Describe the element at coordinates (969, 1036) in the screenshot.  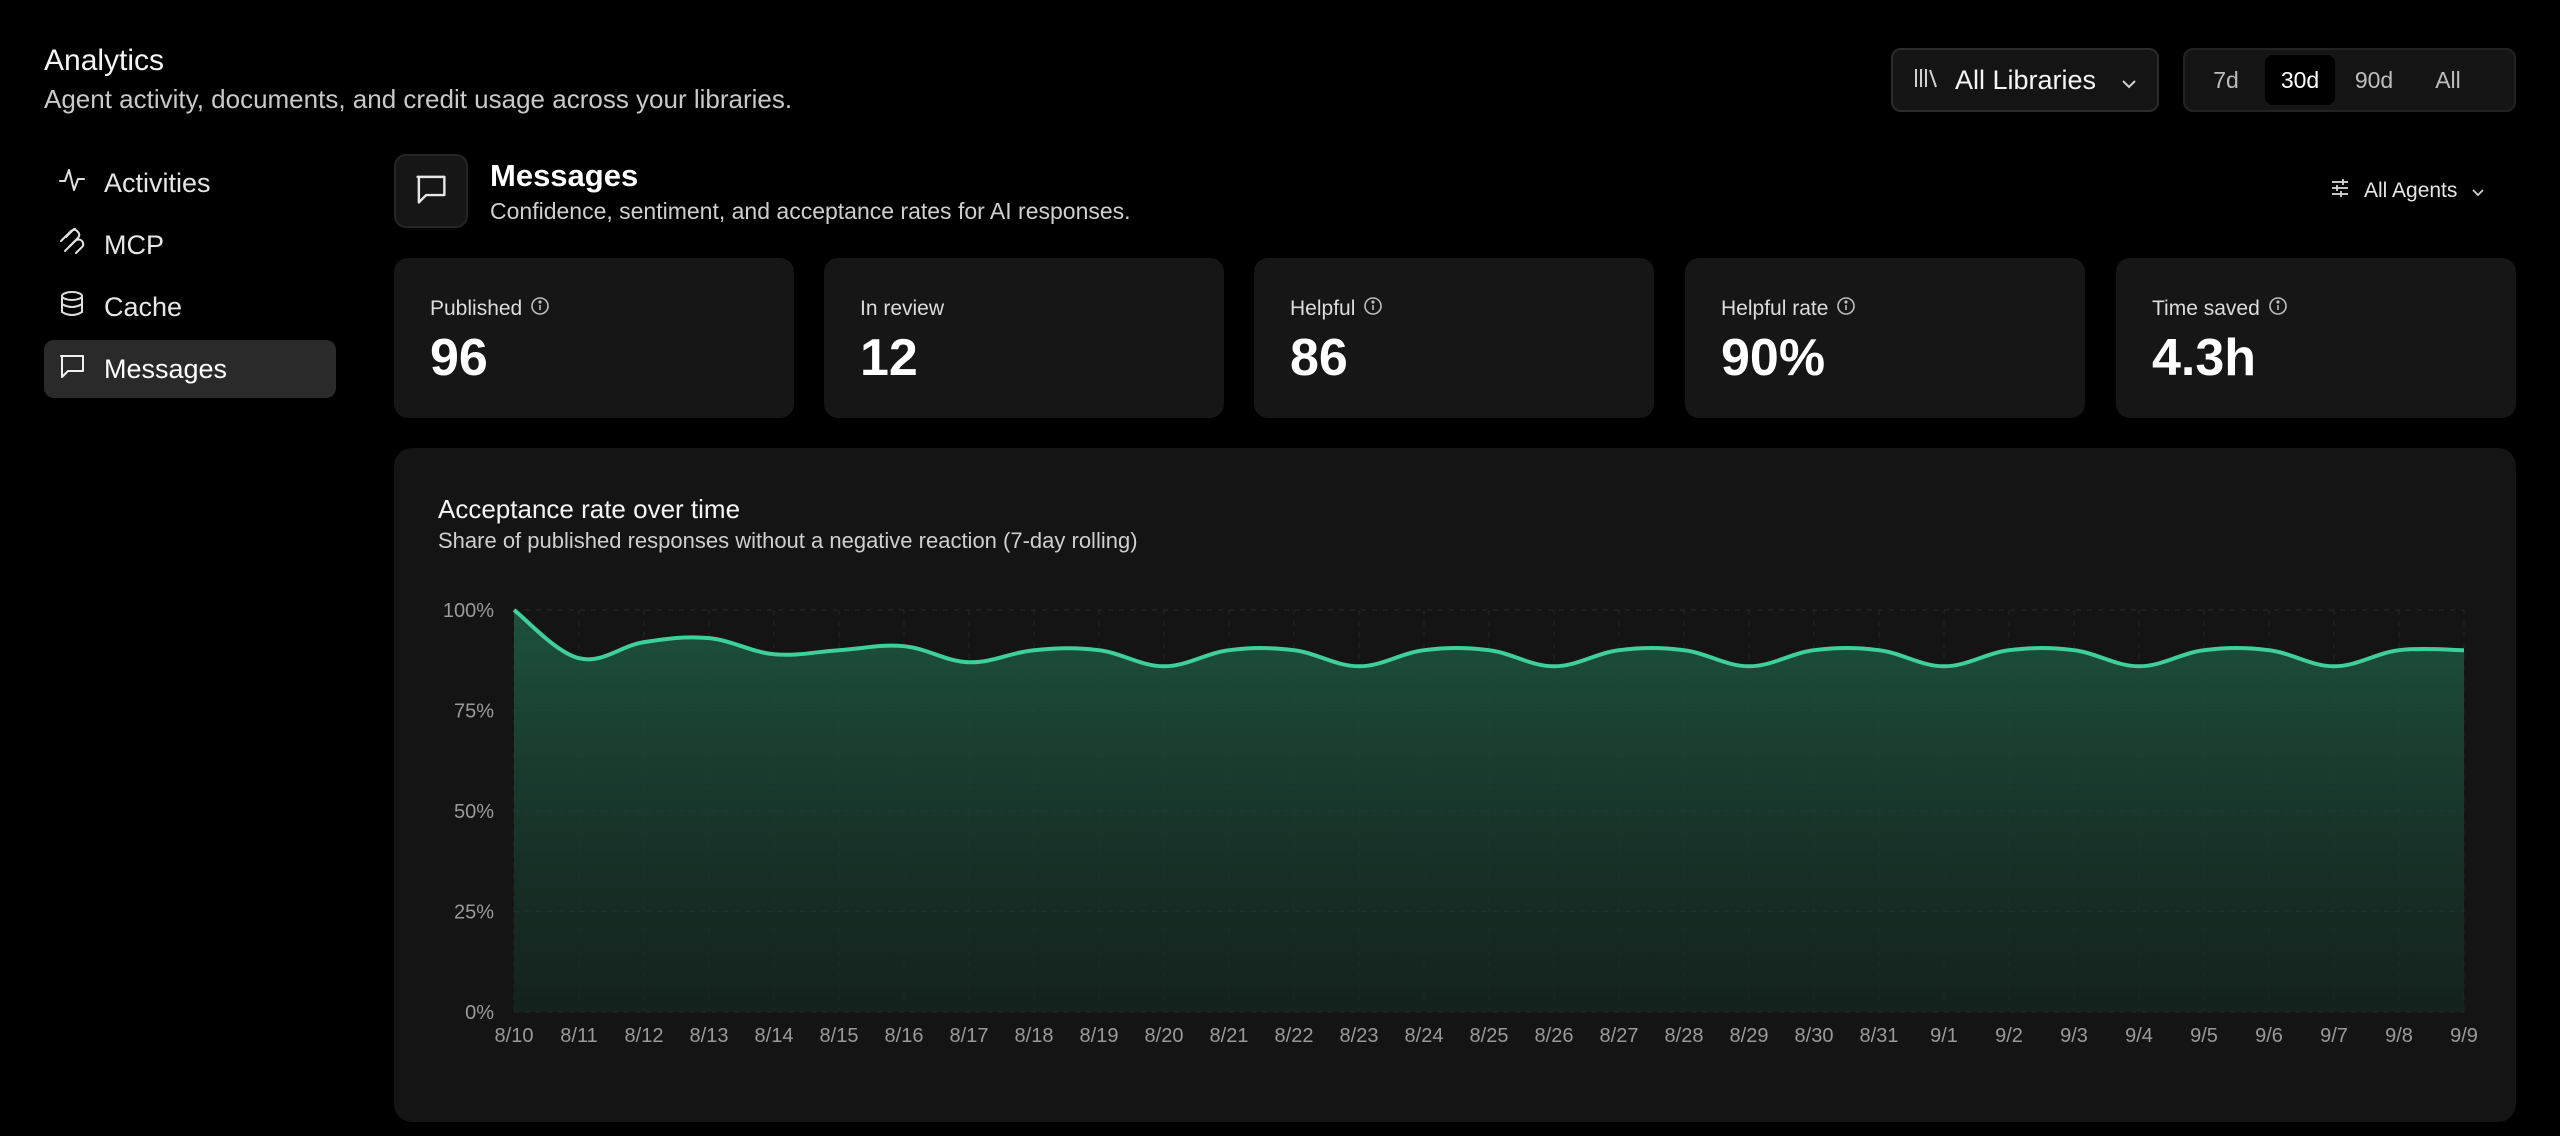
I see `x-tick-label: 8/17` at that location.